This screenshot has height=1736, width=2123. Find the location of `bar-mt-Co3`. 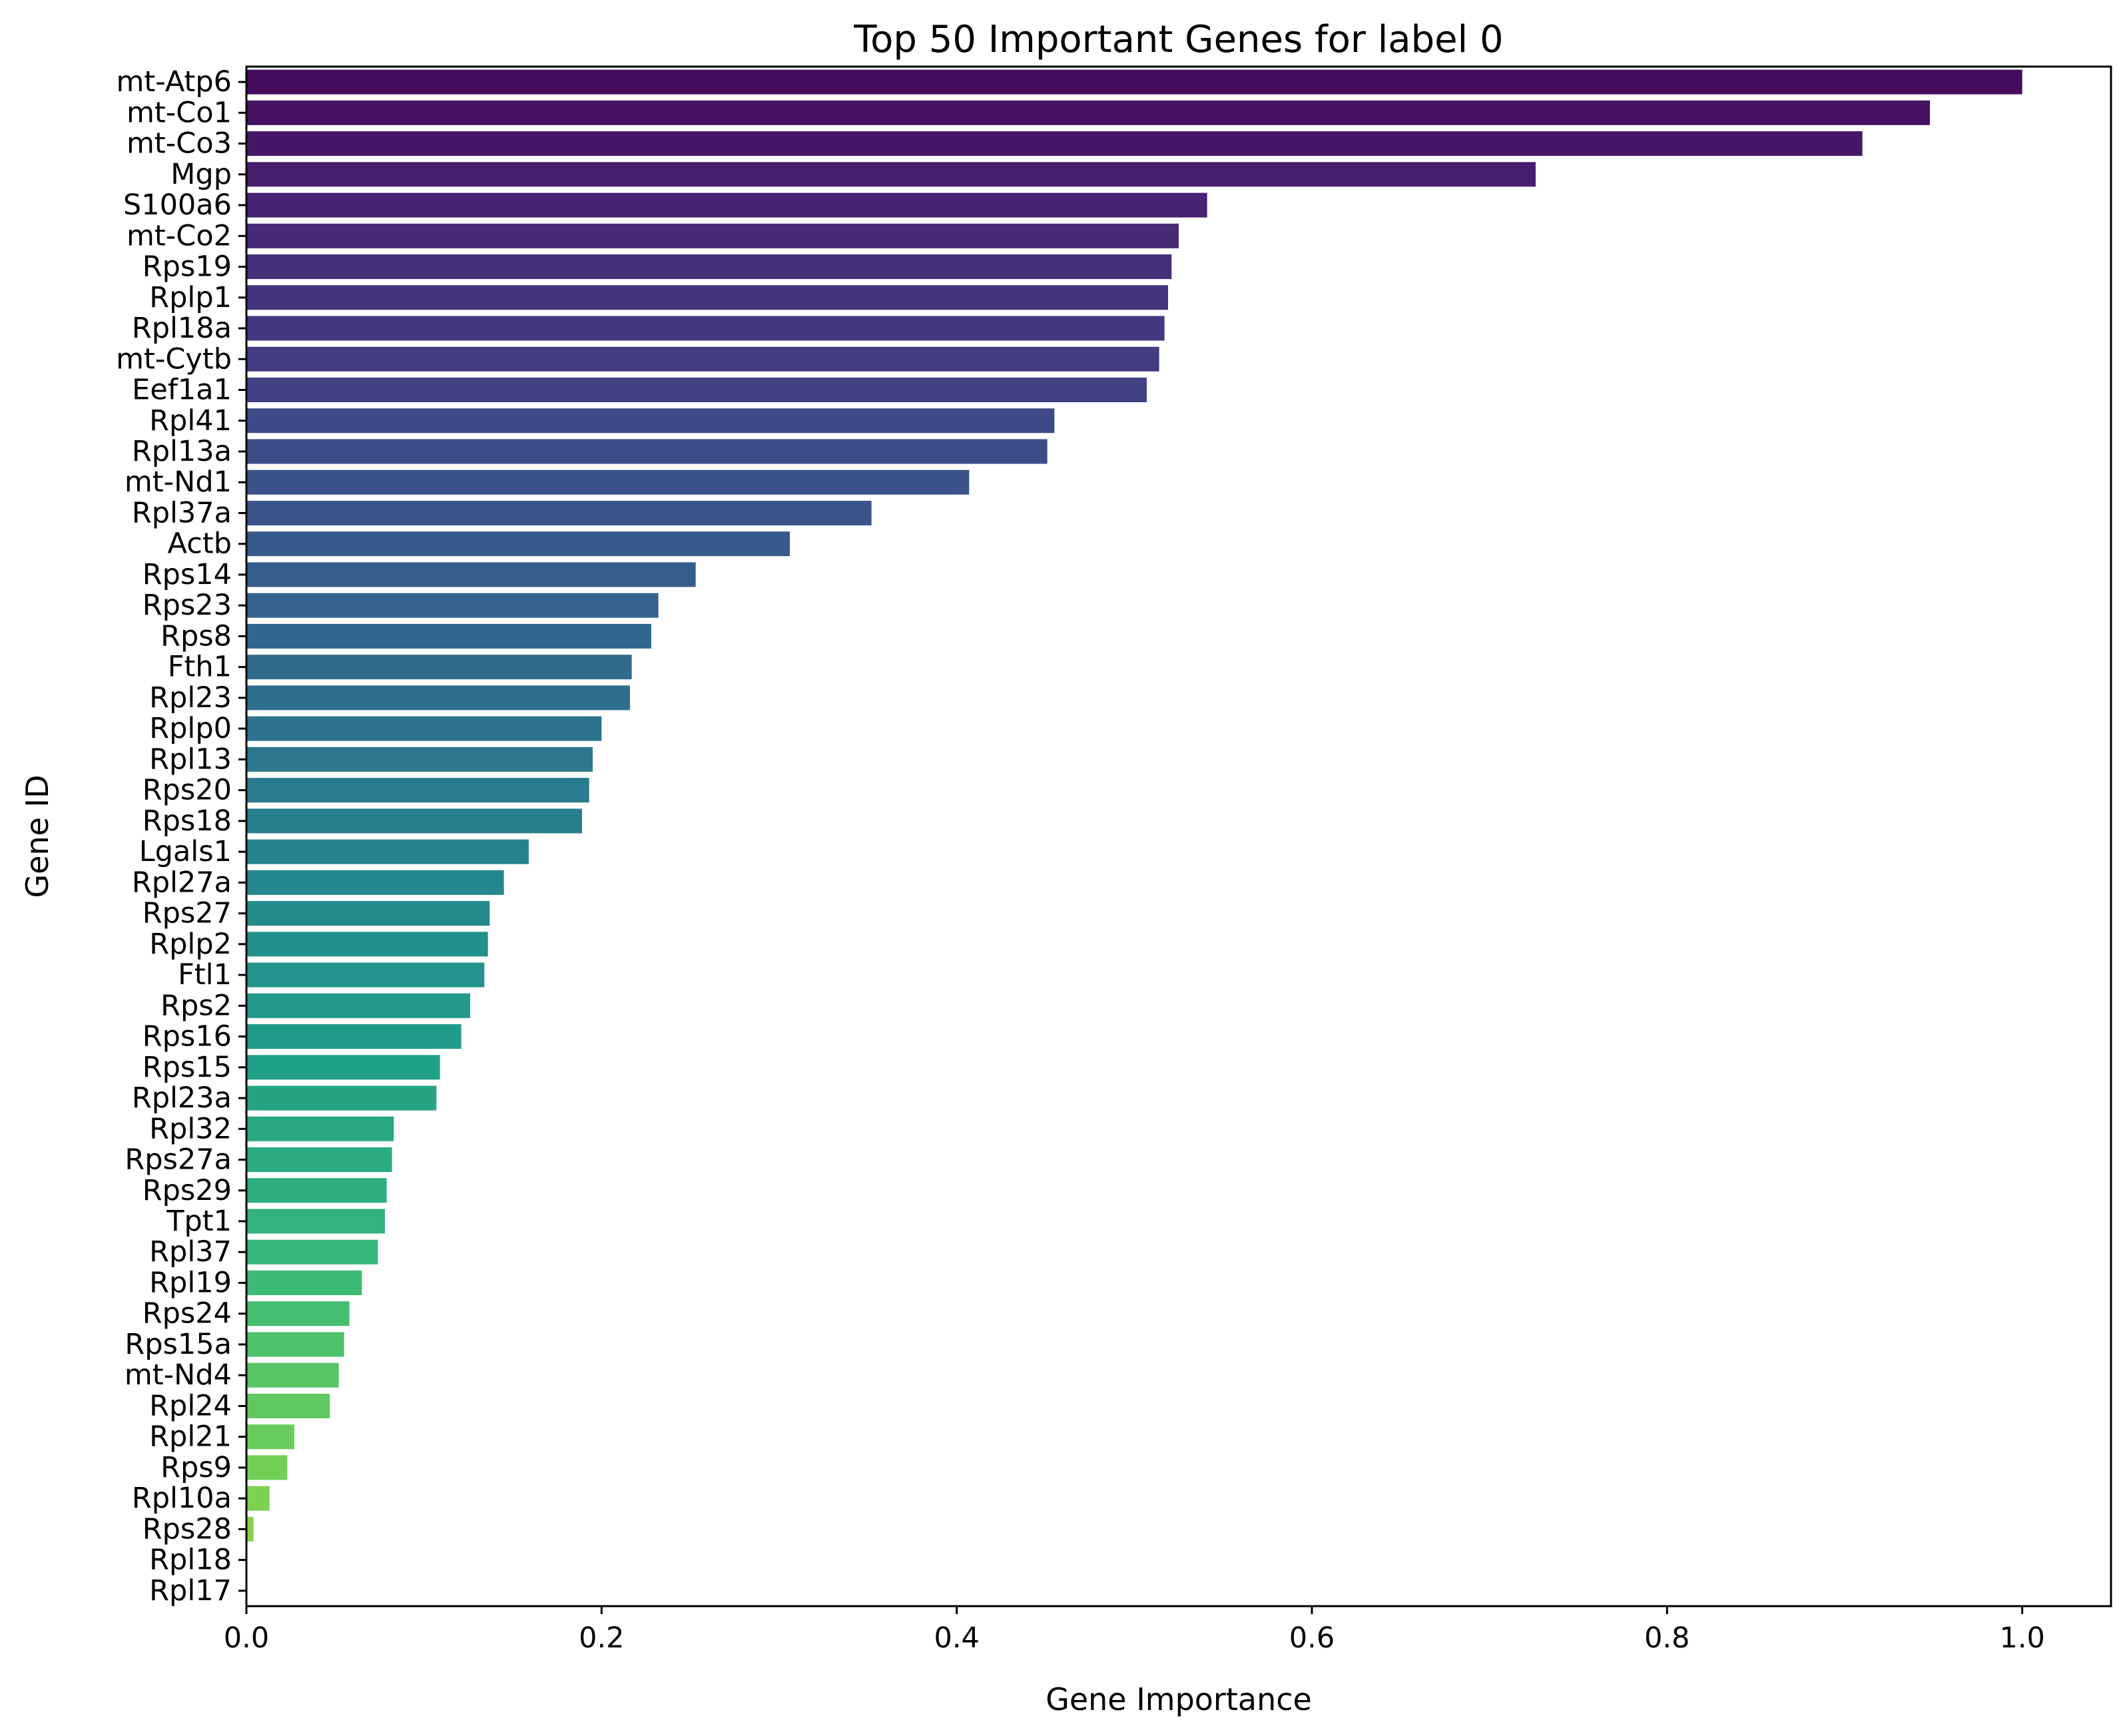

bar-mt-Co3 is located at coordinates (1054, 143).